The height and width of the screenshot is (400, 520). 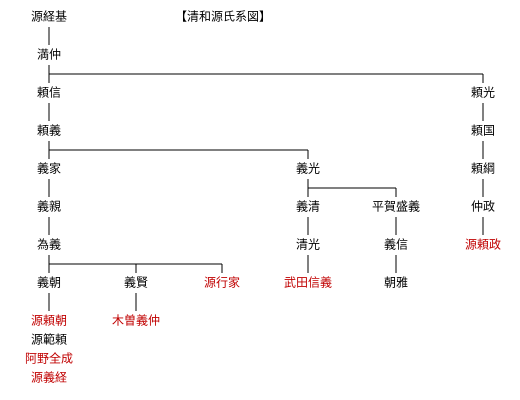 I want to click on person: 仲政, so click(x=483, y=207).